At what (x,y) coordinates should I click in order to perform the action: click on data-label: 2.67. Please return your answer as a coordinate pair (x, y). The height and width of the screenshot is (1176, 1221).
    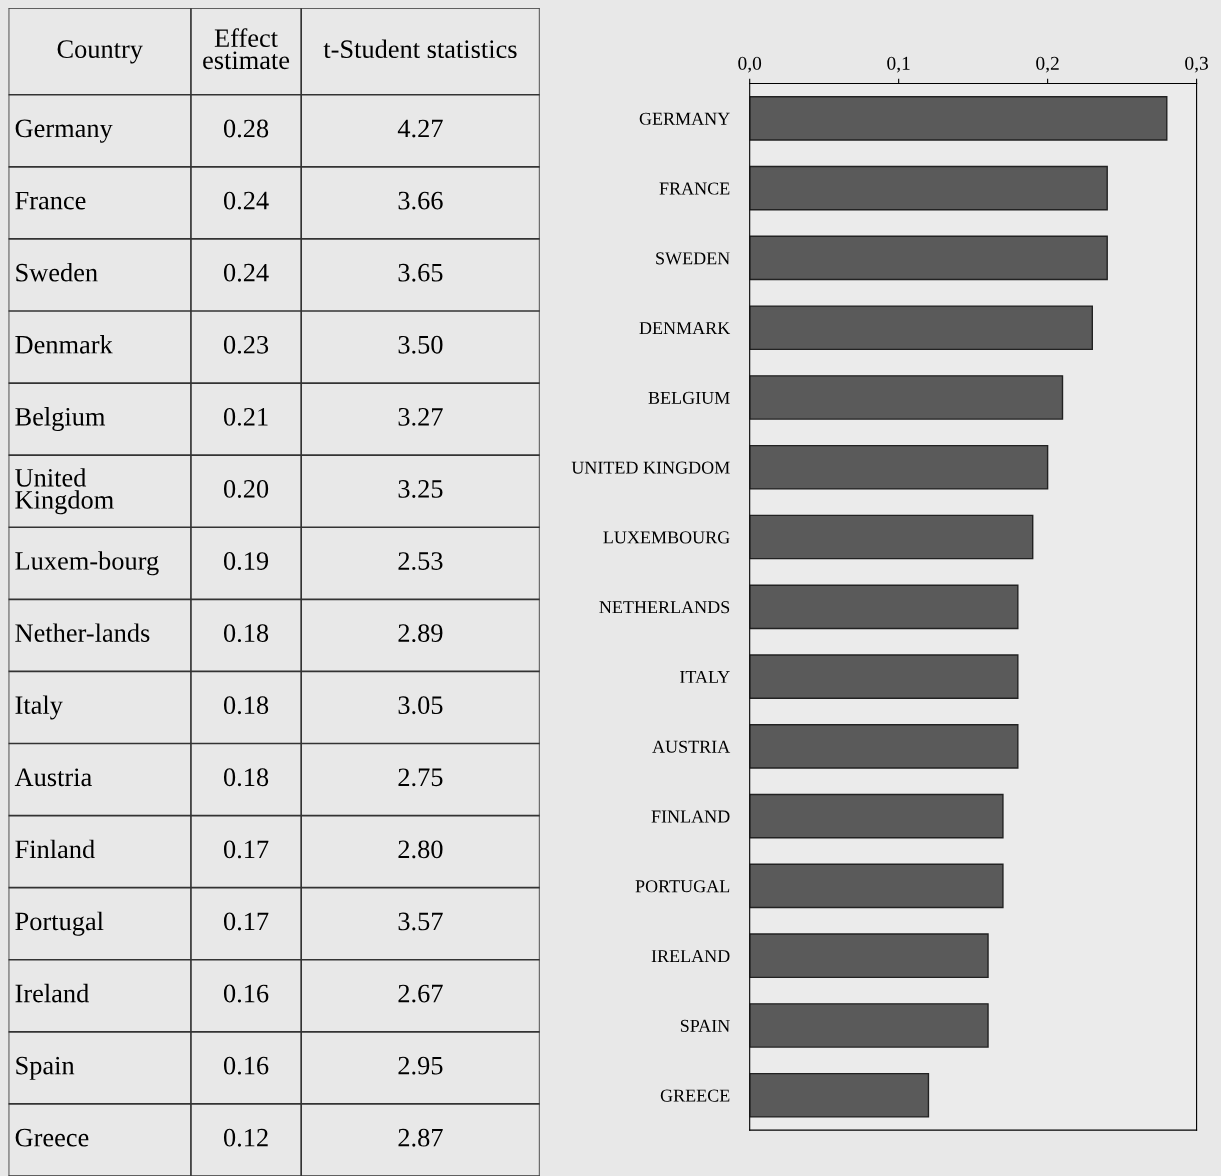
    Looking at the image, I should click on (420, 993).